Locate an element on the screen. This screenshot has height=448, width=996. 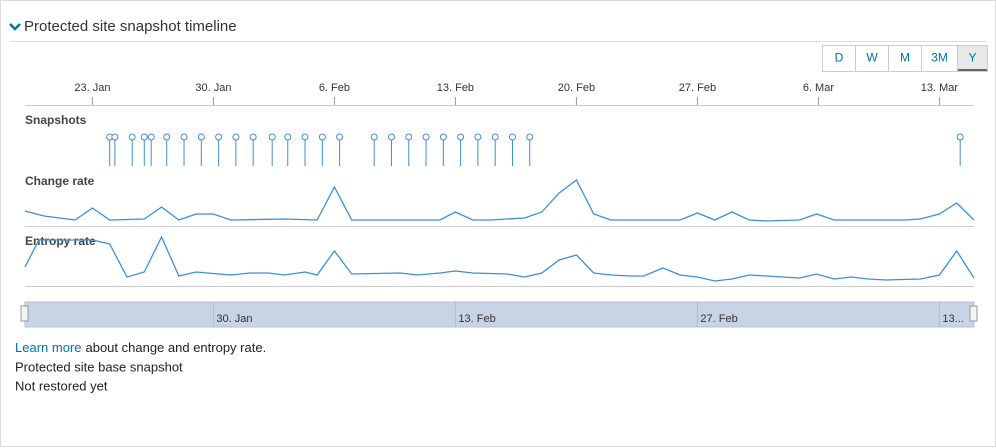
band-label: Snapshots is located at coordinates (56, 120).